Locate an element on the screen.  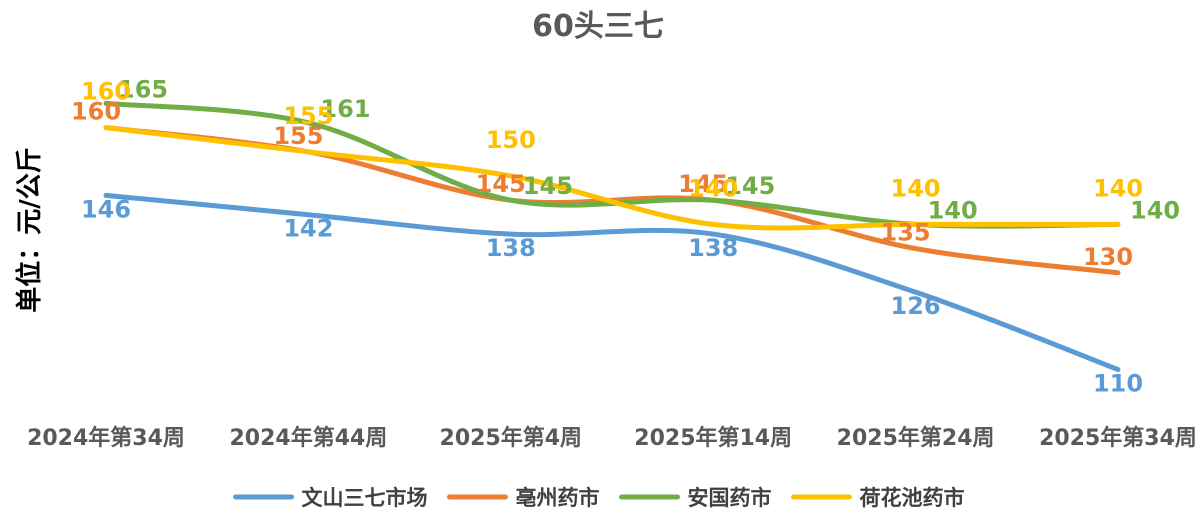
data-label: 110 is located at coordinates (1118, 384).